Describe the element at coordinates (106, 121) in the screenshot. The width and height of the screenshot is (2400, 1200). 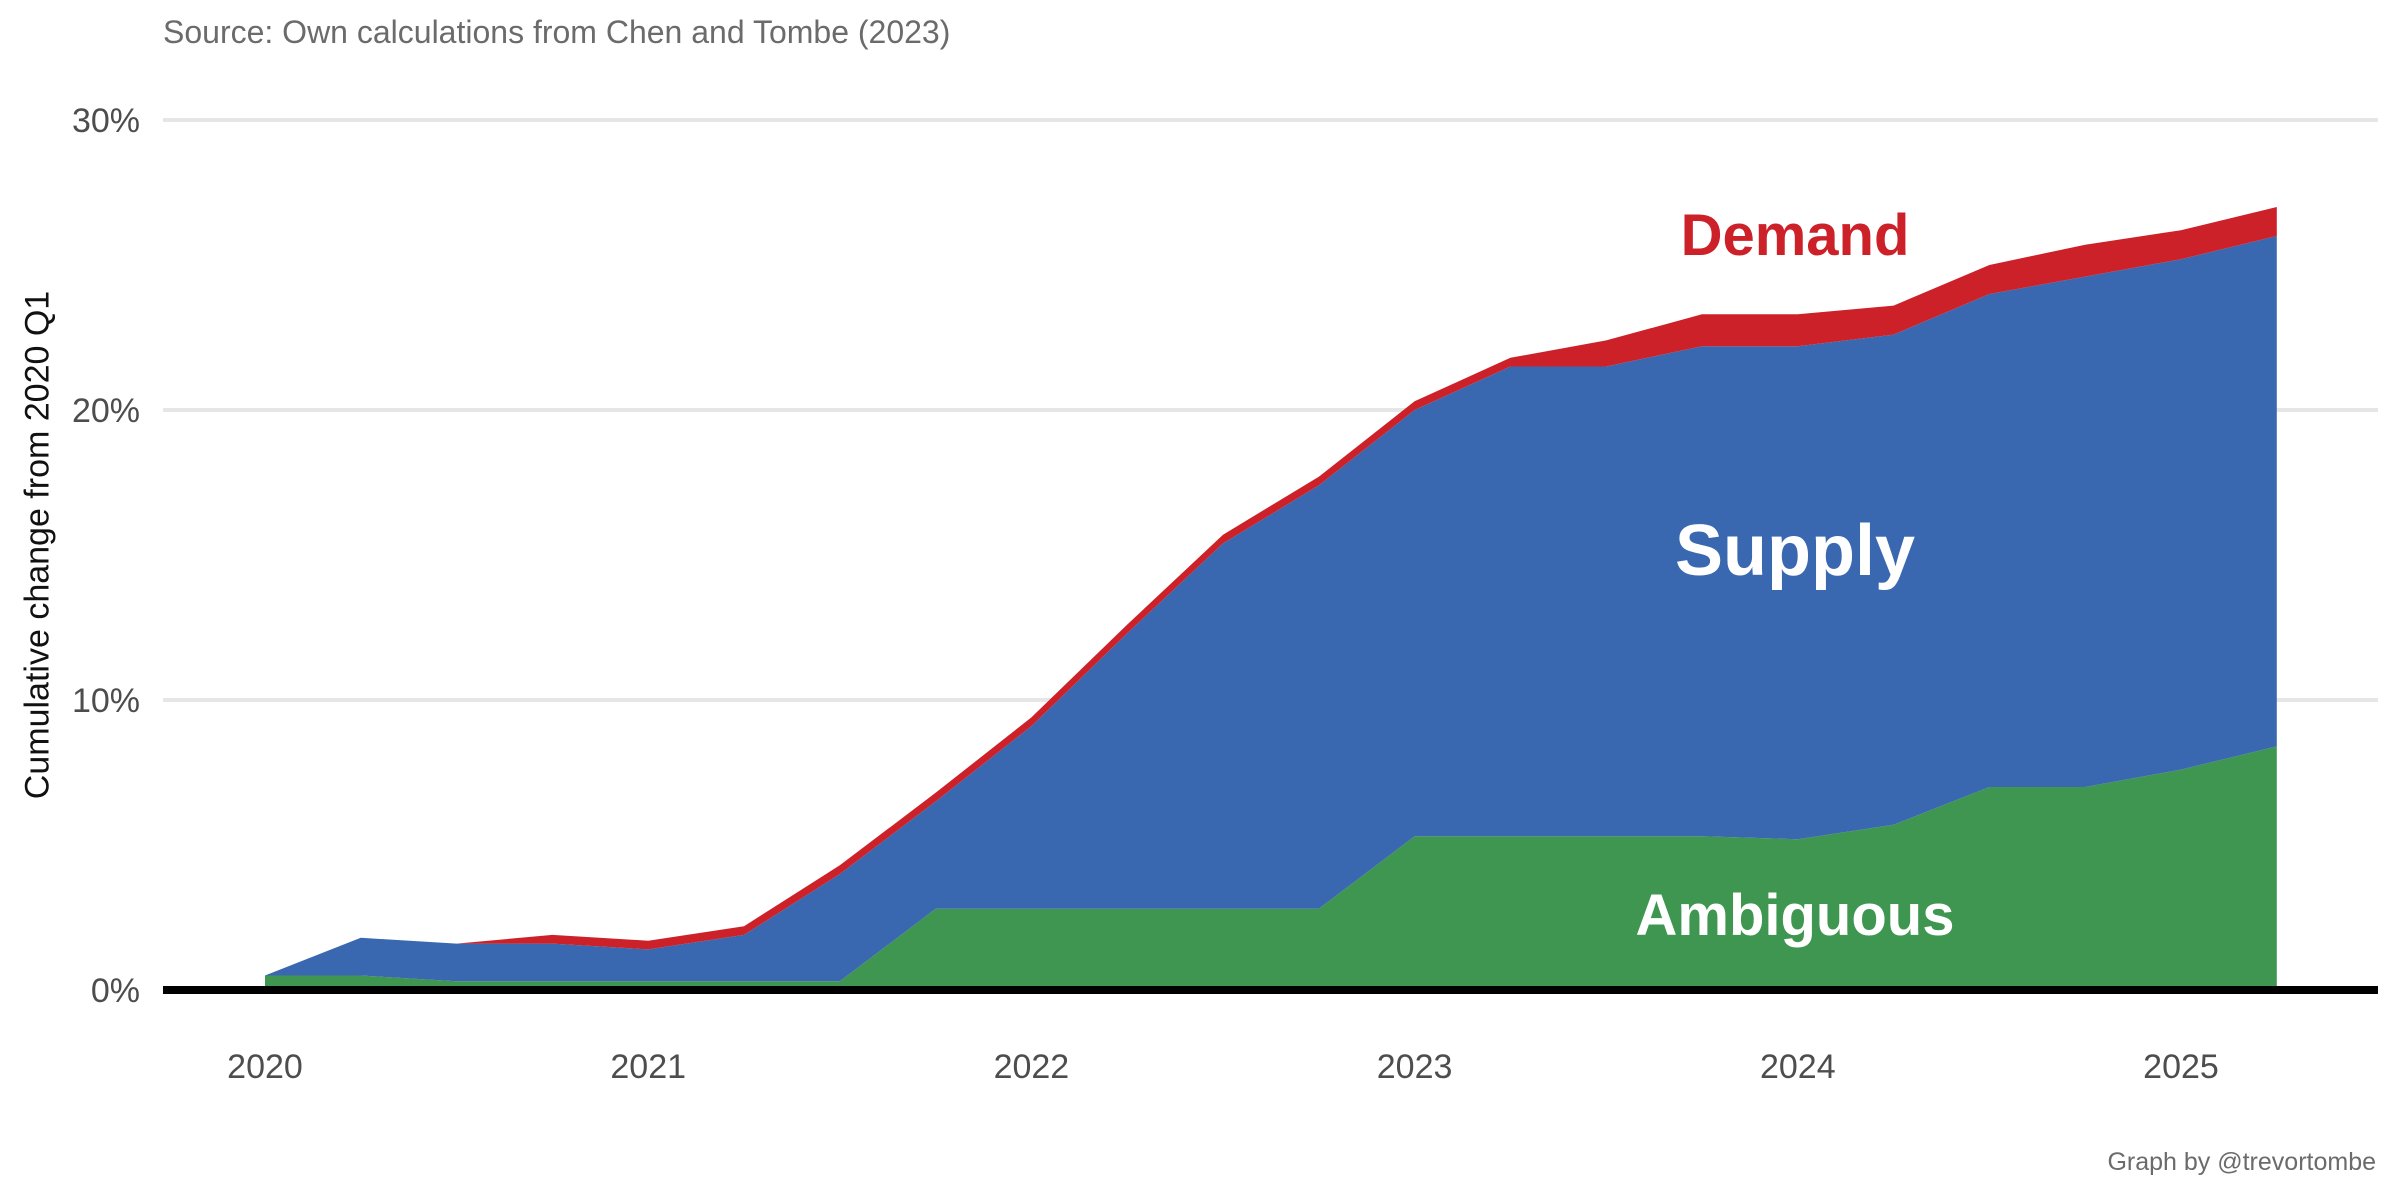
I see `y-tick-label: 30%` at that location.